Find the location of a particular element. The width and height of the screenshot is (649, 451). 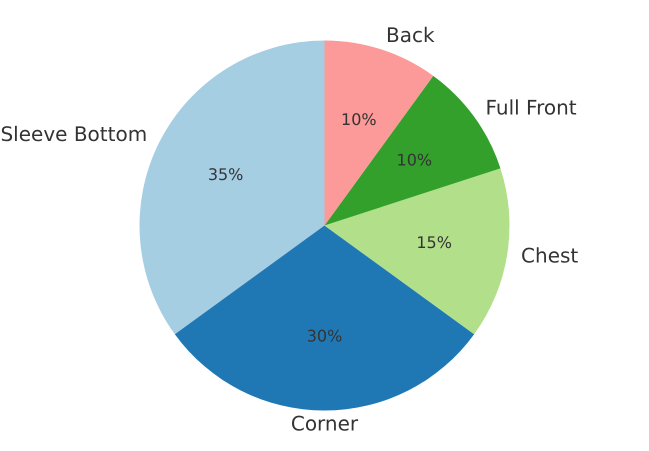

pie-slice is located at coordinates (379, 133).